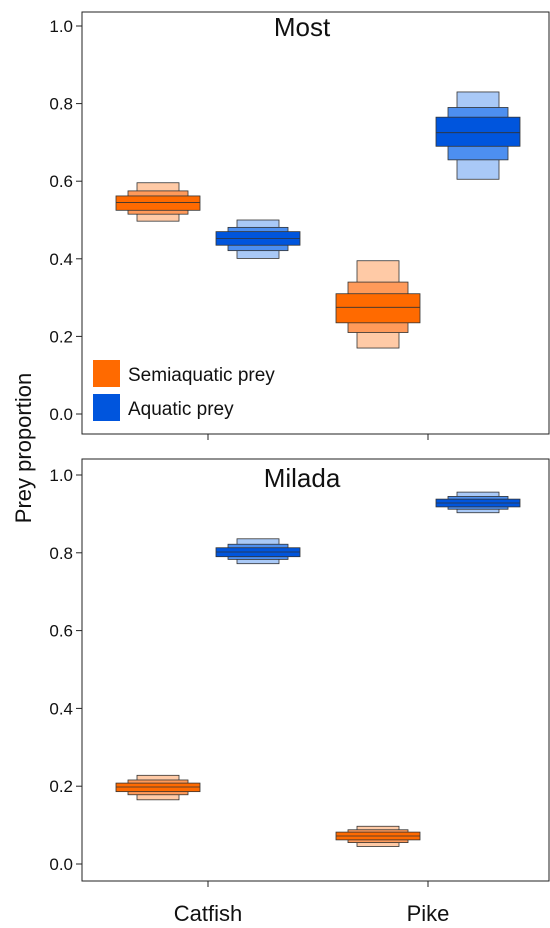 The height and width of the screenshot is (928, 550). I want to click on pike-semiaquatic-prey-ci50-box, so click(378, 308).